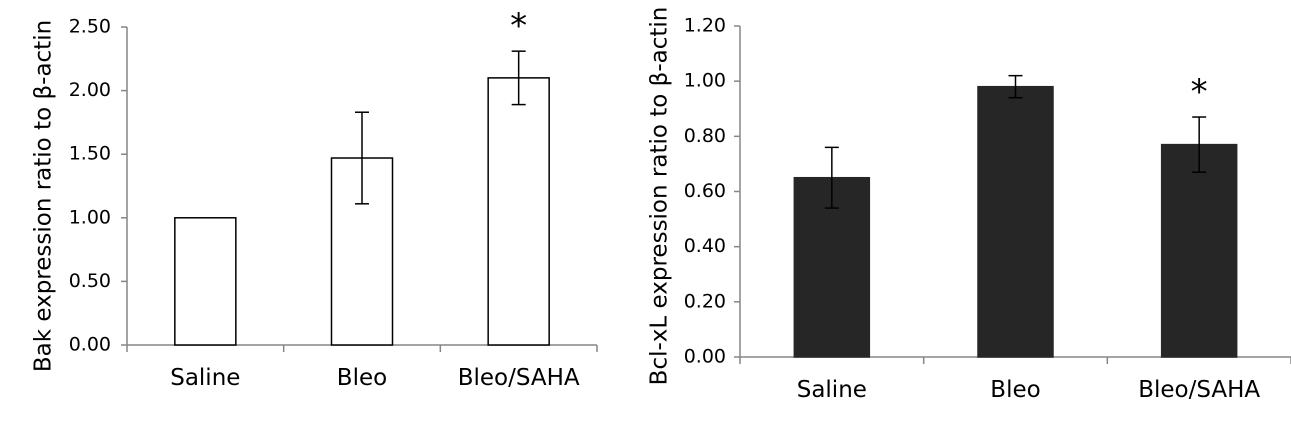 Image resolution: width=1291 pixels, height=432 pixels. Describe the element at coordinates (90, 281) in the screenshot. I see `y-tick-label: 0.50` at that location.